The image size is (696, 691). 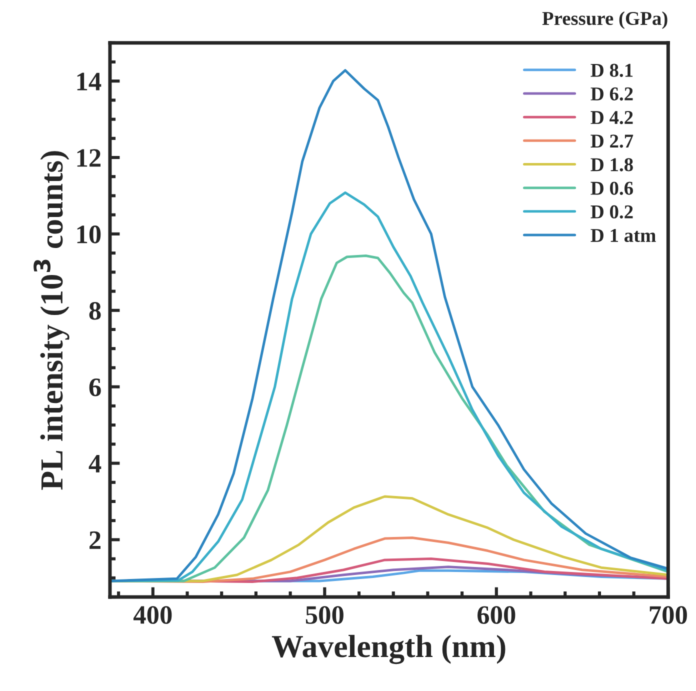 I want to click on x-tick-label: 700, so click(x=668, y=615).